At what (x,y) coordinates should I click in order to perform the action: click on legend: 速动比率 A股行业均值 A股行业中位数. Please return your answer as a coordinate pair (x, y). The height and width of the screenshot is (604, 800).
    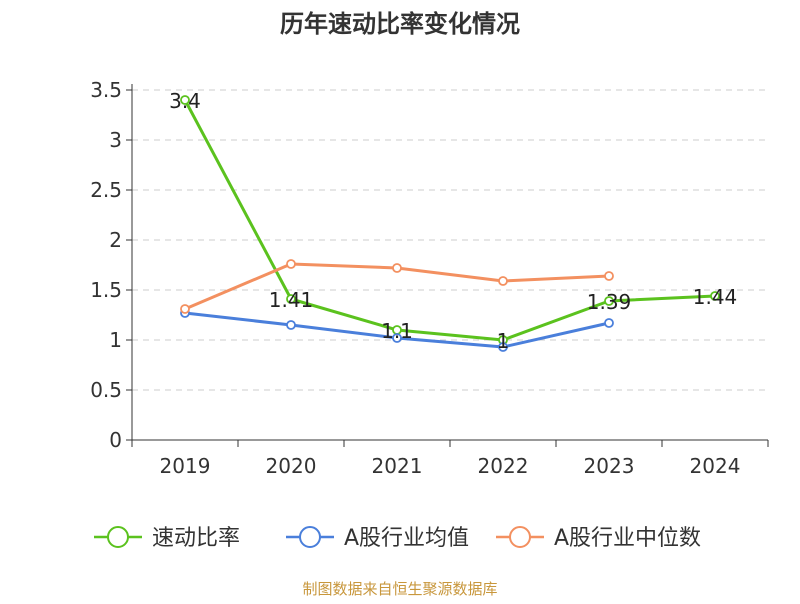
    Looking at the image, I should click on (397, 538).